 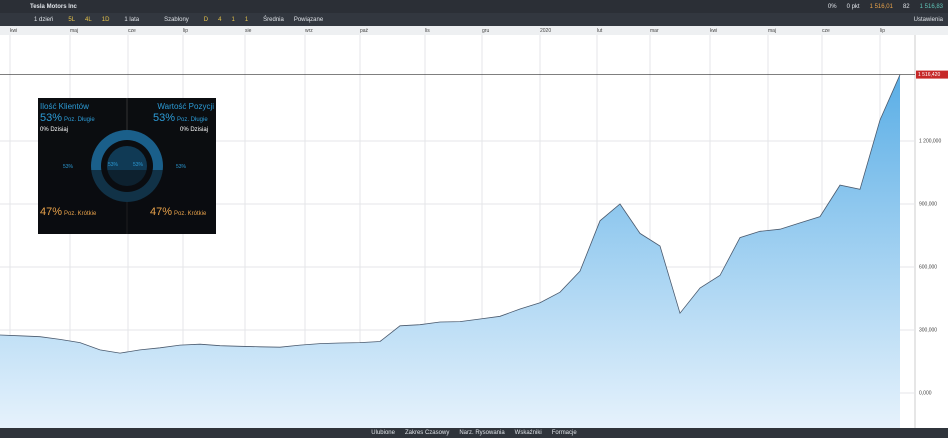 I want to click on ring-left: 53%, so click(x=68, y=167).